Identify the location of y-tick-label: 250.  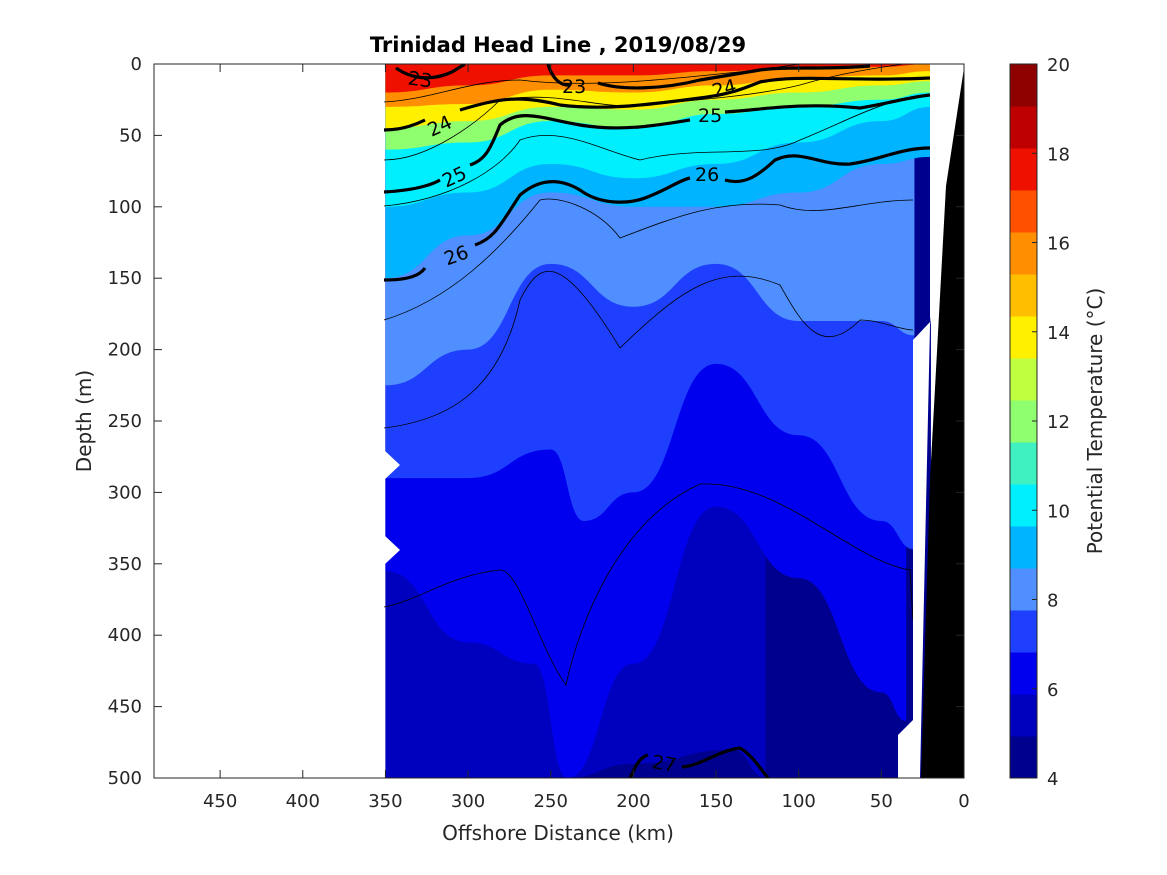
(125, 421).